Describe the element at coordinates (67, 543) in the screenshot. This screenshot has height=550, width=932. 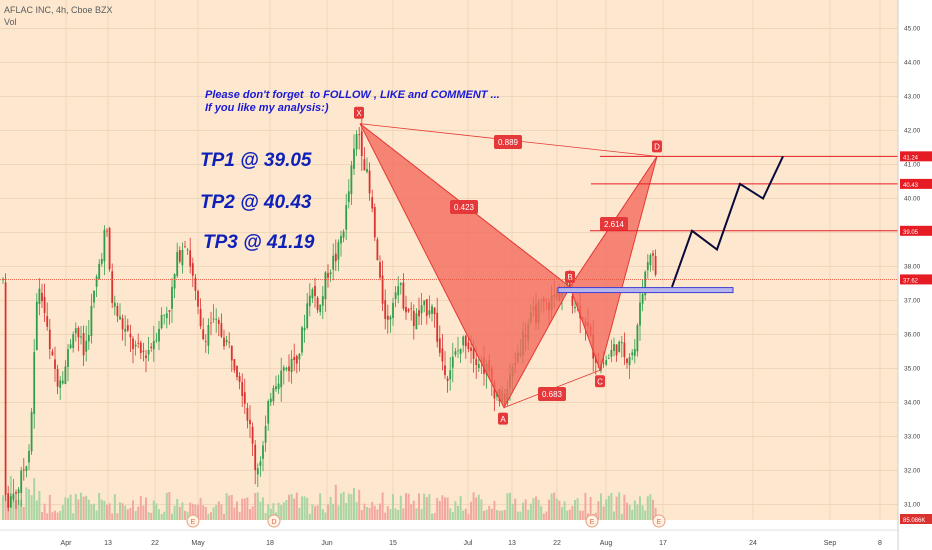
I see `time-tick-label: Apr` at that location.